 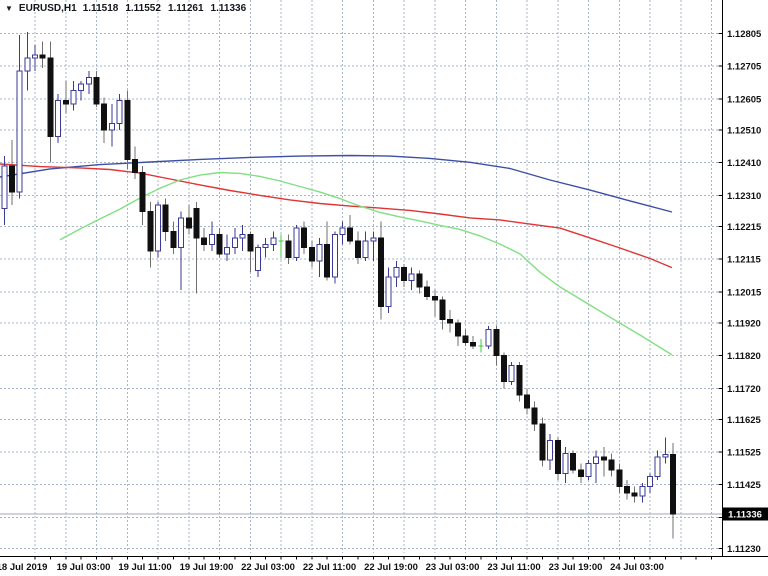 What do you see at coordinates (9, 8) in the screenshot?
I see `tick-down-icon: ▼` at bounding box center [9, 8].